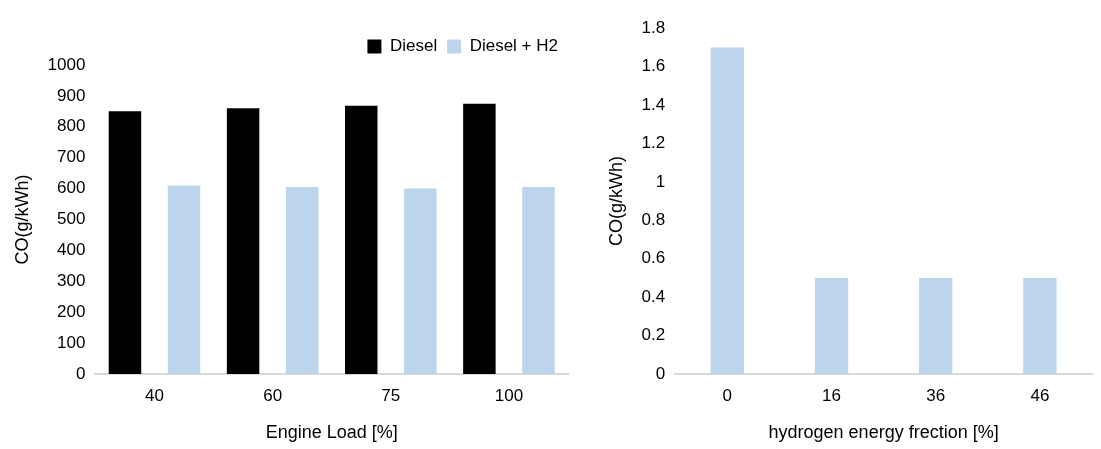 Image resolution: width=1101 pixels, height=449 pixels. What do you see at coordinates (71, 342) in the screenshot?
I see `y-tick-label: 100` at bounding box center [71, 342].